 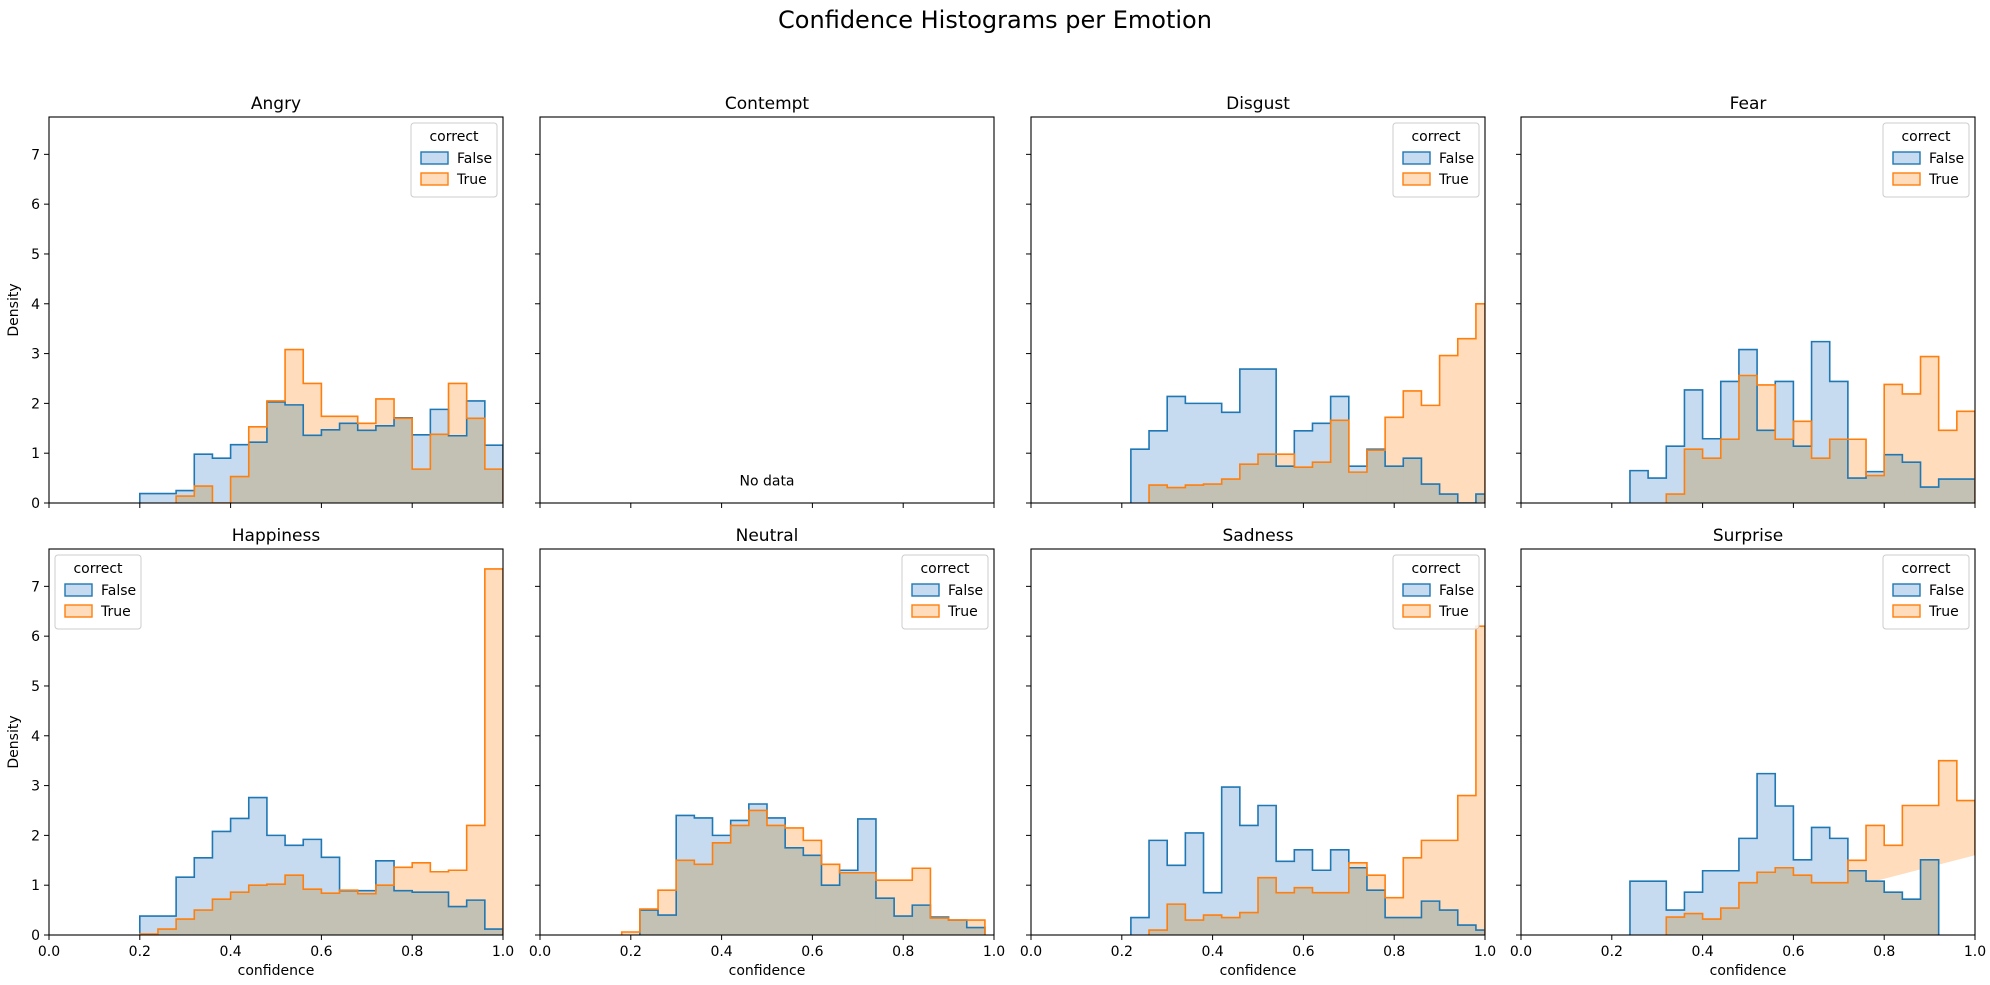 I want to click on x-axis-label: confidence, so click(x=1258, y=971).